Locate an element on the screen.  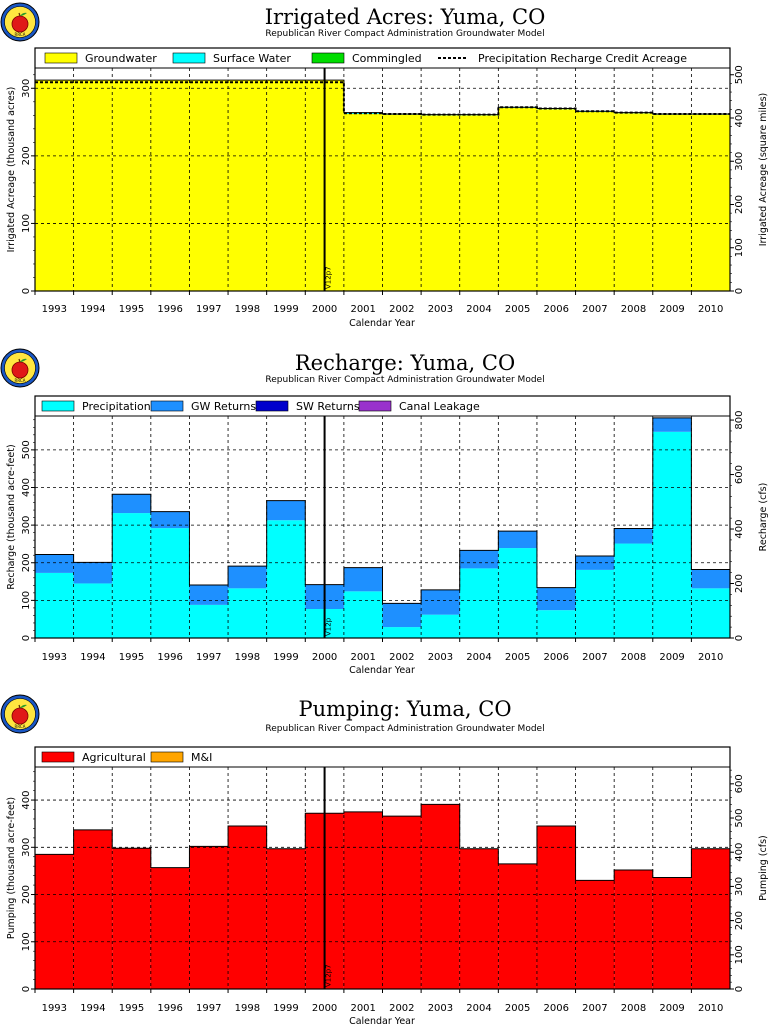
x-tick-label: 2008 is located at coordinates (633, 1008).